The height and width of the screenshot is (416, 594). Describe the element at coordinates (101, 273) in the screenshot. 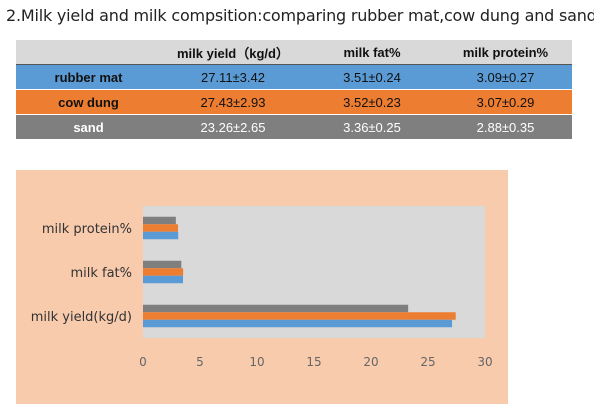

I see `category-label: milk fat%` at that location.